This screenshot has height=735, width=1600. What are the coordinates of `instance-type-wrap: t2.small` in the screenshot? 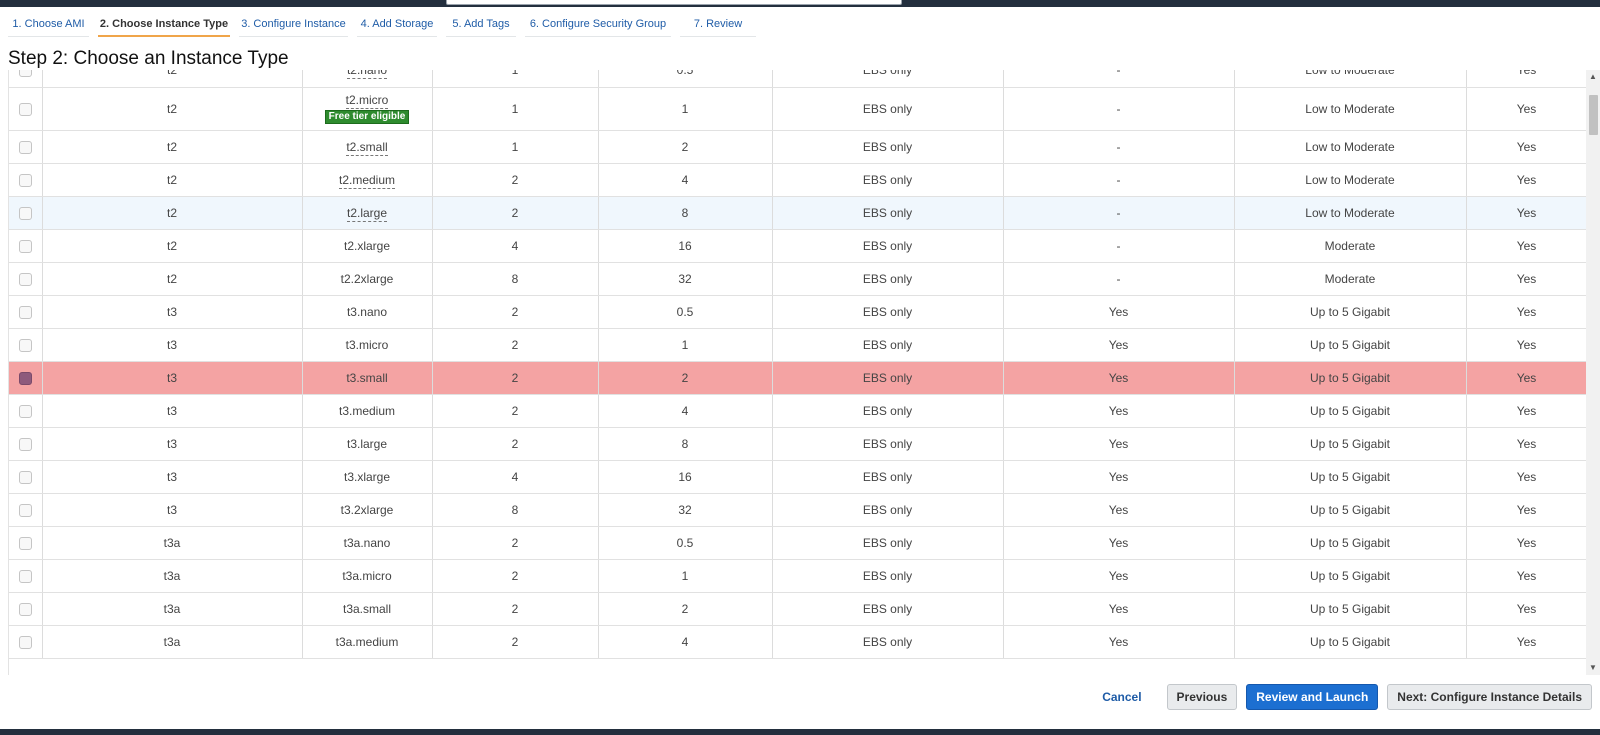 It's located at (367, 147).